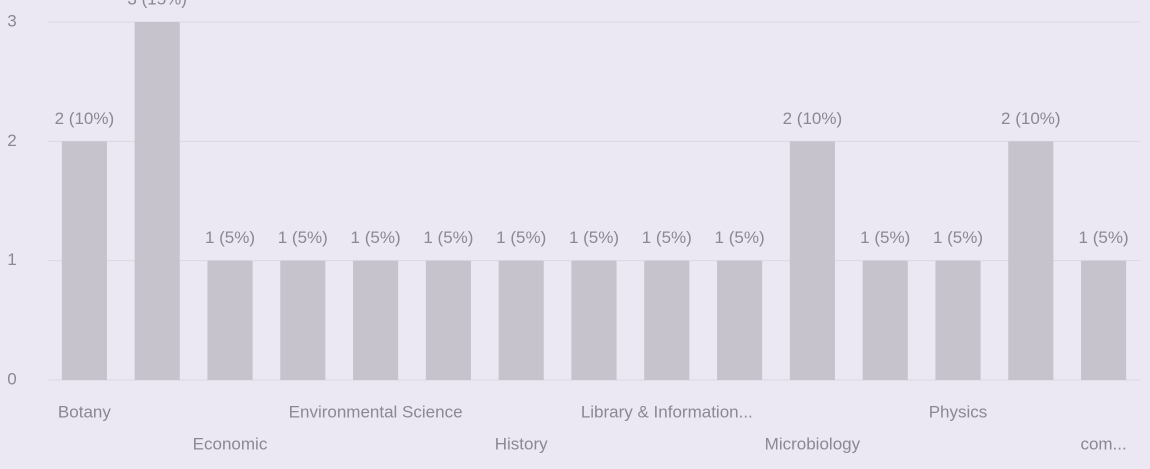 The image size is (1150, 469). Describe the element at coordinates (813, 443) in the screenshot. I see `x-tick-label: Microbiology` at that location.